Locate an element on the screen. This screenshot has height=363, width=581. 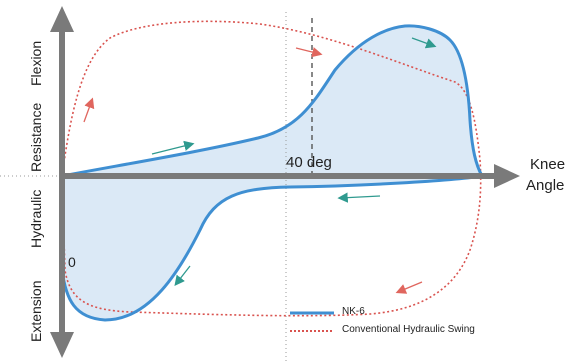
arrow-red-top is located at coordinates (309, 52).